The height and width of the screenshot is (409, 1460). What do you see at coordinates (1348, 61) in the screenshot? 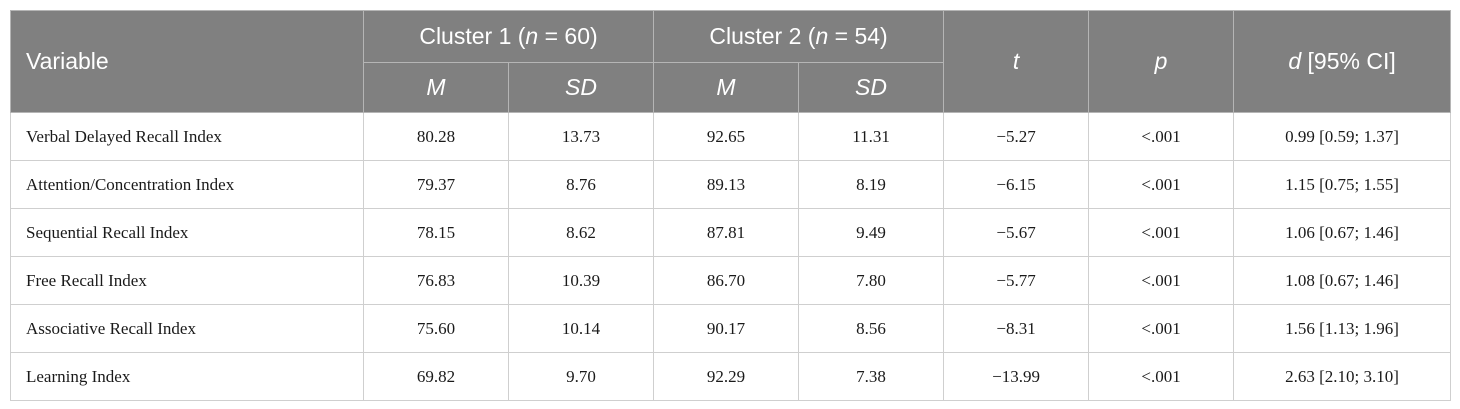
I see `d-suffix: [95% CI]` at bounding box center [1348, 61].